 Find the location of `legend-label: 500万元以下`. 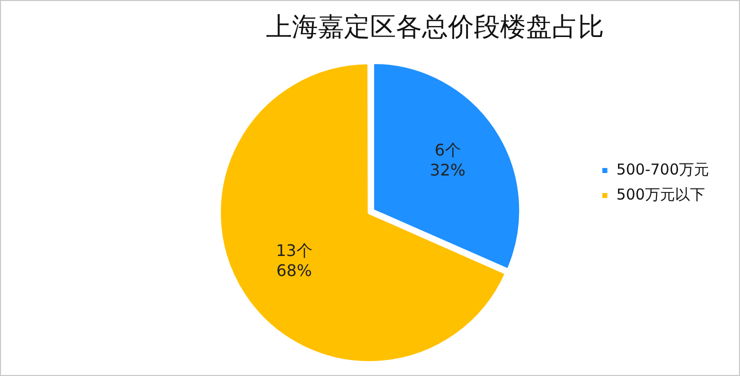

legend-label: 500万元以下 is located at coordinates (660, 194).